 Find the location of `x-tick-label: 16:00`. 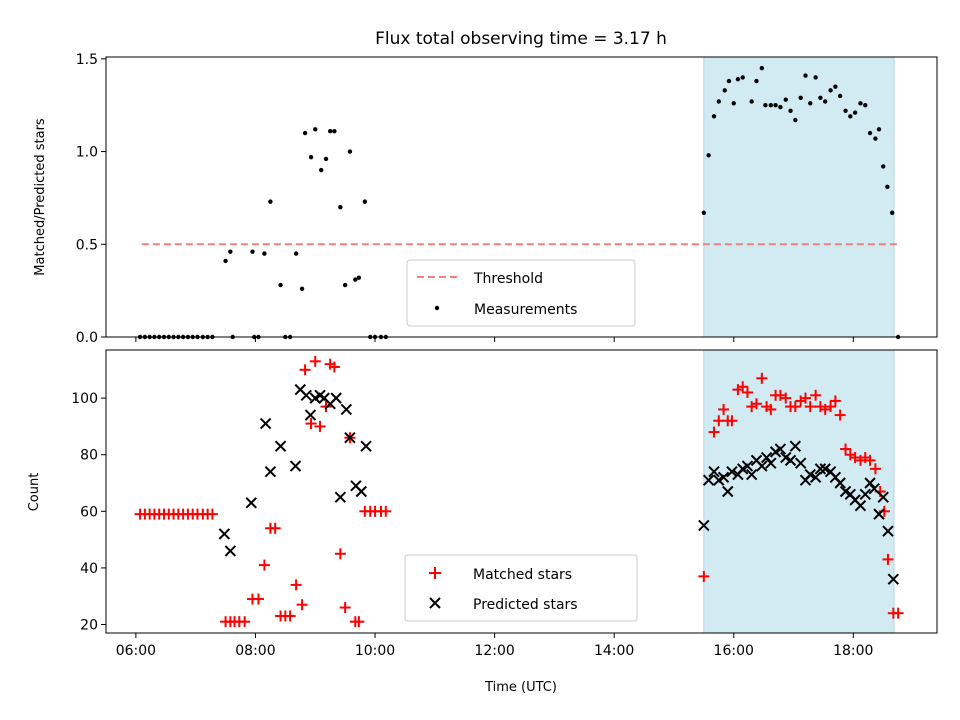

x-tick-label: 16:00 is located at coordinates (734, 651).